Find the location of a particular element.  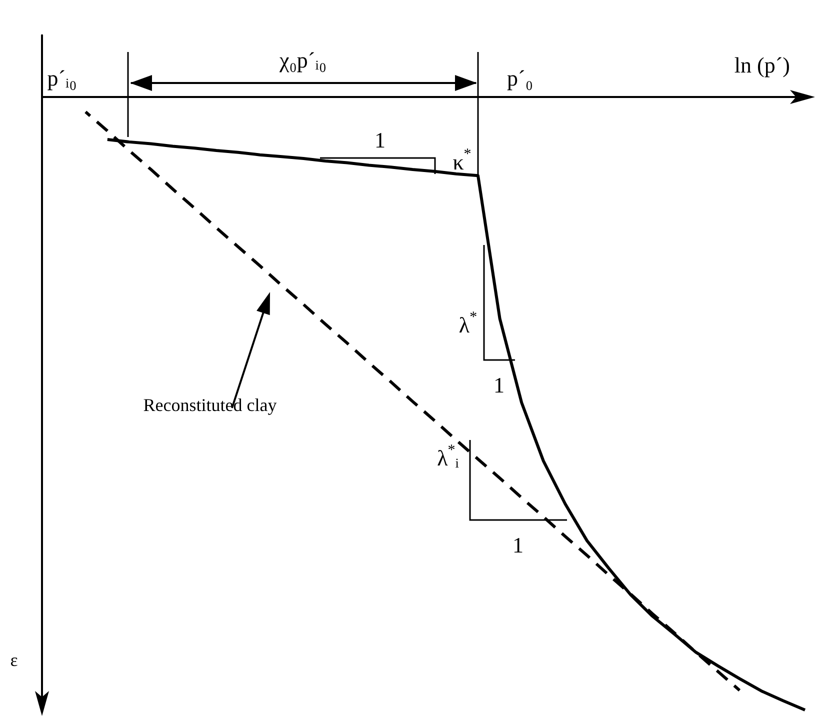

text: χ₀p´ᵢ₀ is located at coordinates (302, 60).